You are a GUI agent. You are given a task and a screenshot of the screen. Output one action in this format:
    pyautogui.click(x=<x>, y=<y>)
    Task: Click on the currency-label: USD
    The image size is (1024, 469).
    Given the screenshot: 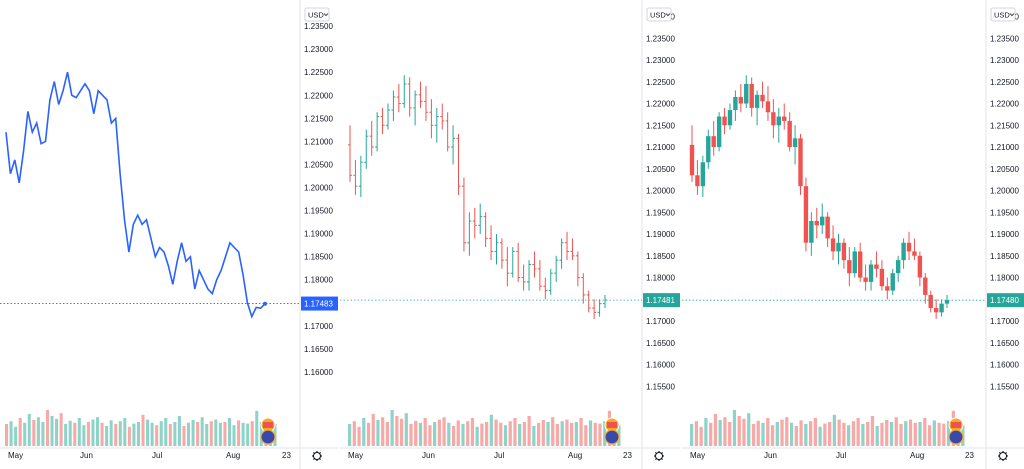 What is the action you would take?
    pyautogui.click(x=316, y=15)
    